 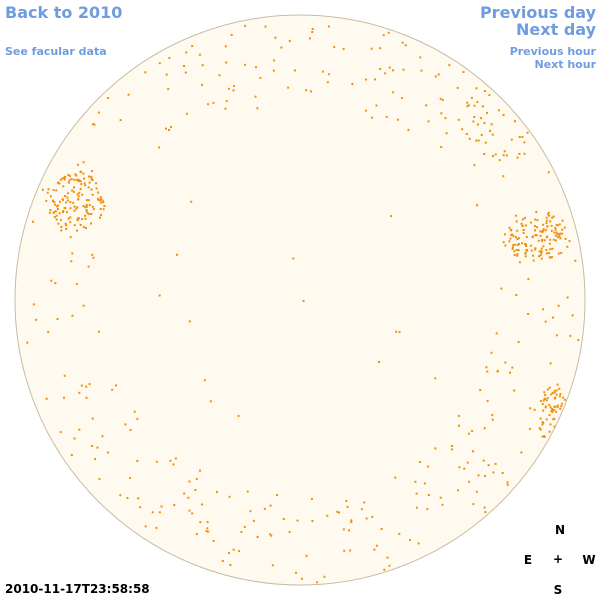 I want to click on facular-data-link: See facular data, so click(x=56, y=51).